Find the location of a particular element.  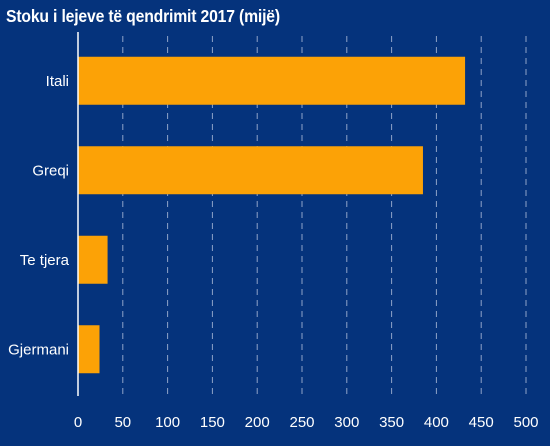

x-tick-label-350: 350 is located at coordinates (391, 422).